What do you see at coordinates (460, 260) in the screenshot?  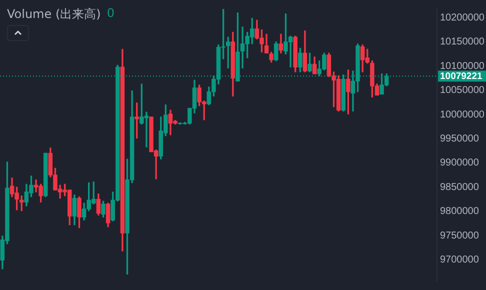 I see `y-tick-label: 9700000` at bounding box center [460, 260].